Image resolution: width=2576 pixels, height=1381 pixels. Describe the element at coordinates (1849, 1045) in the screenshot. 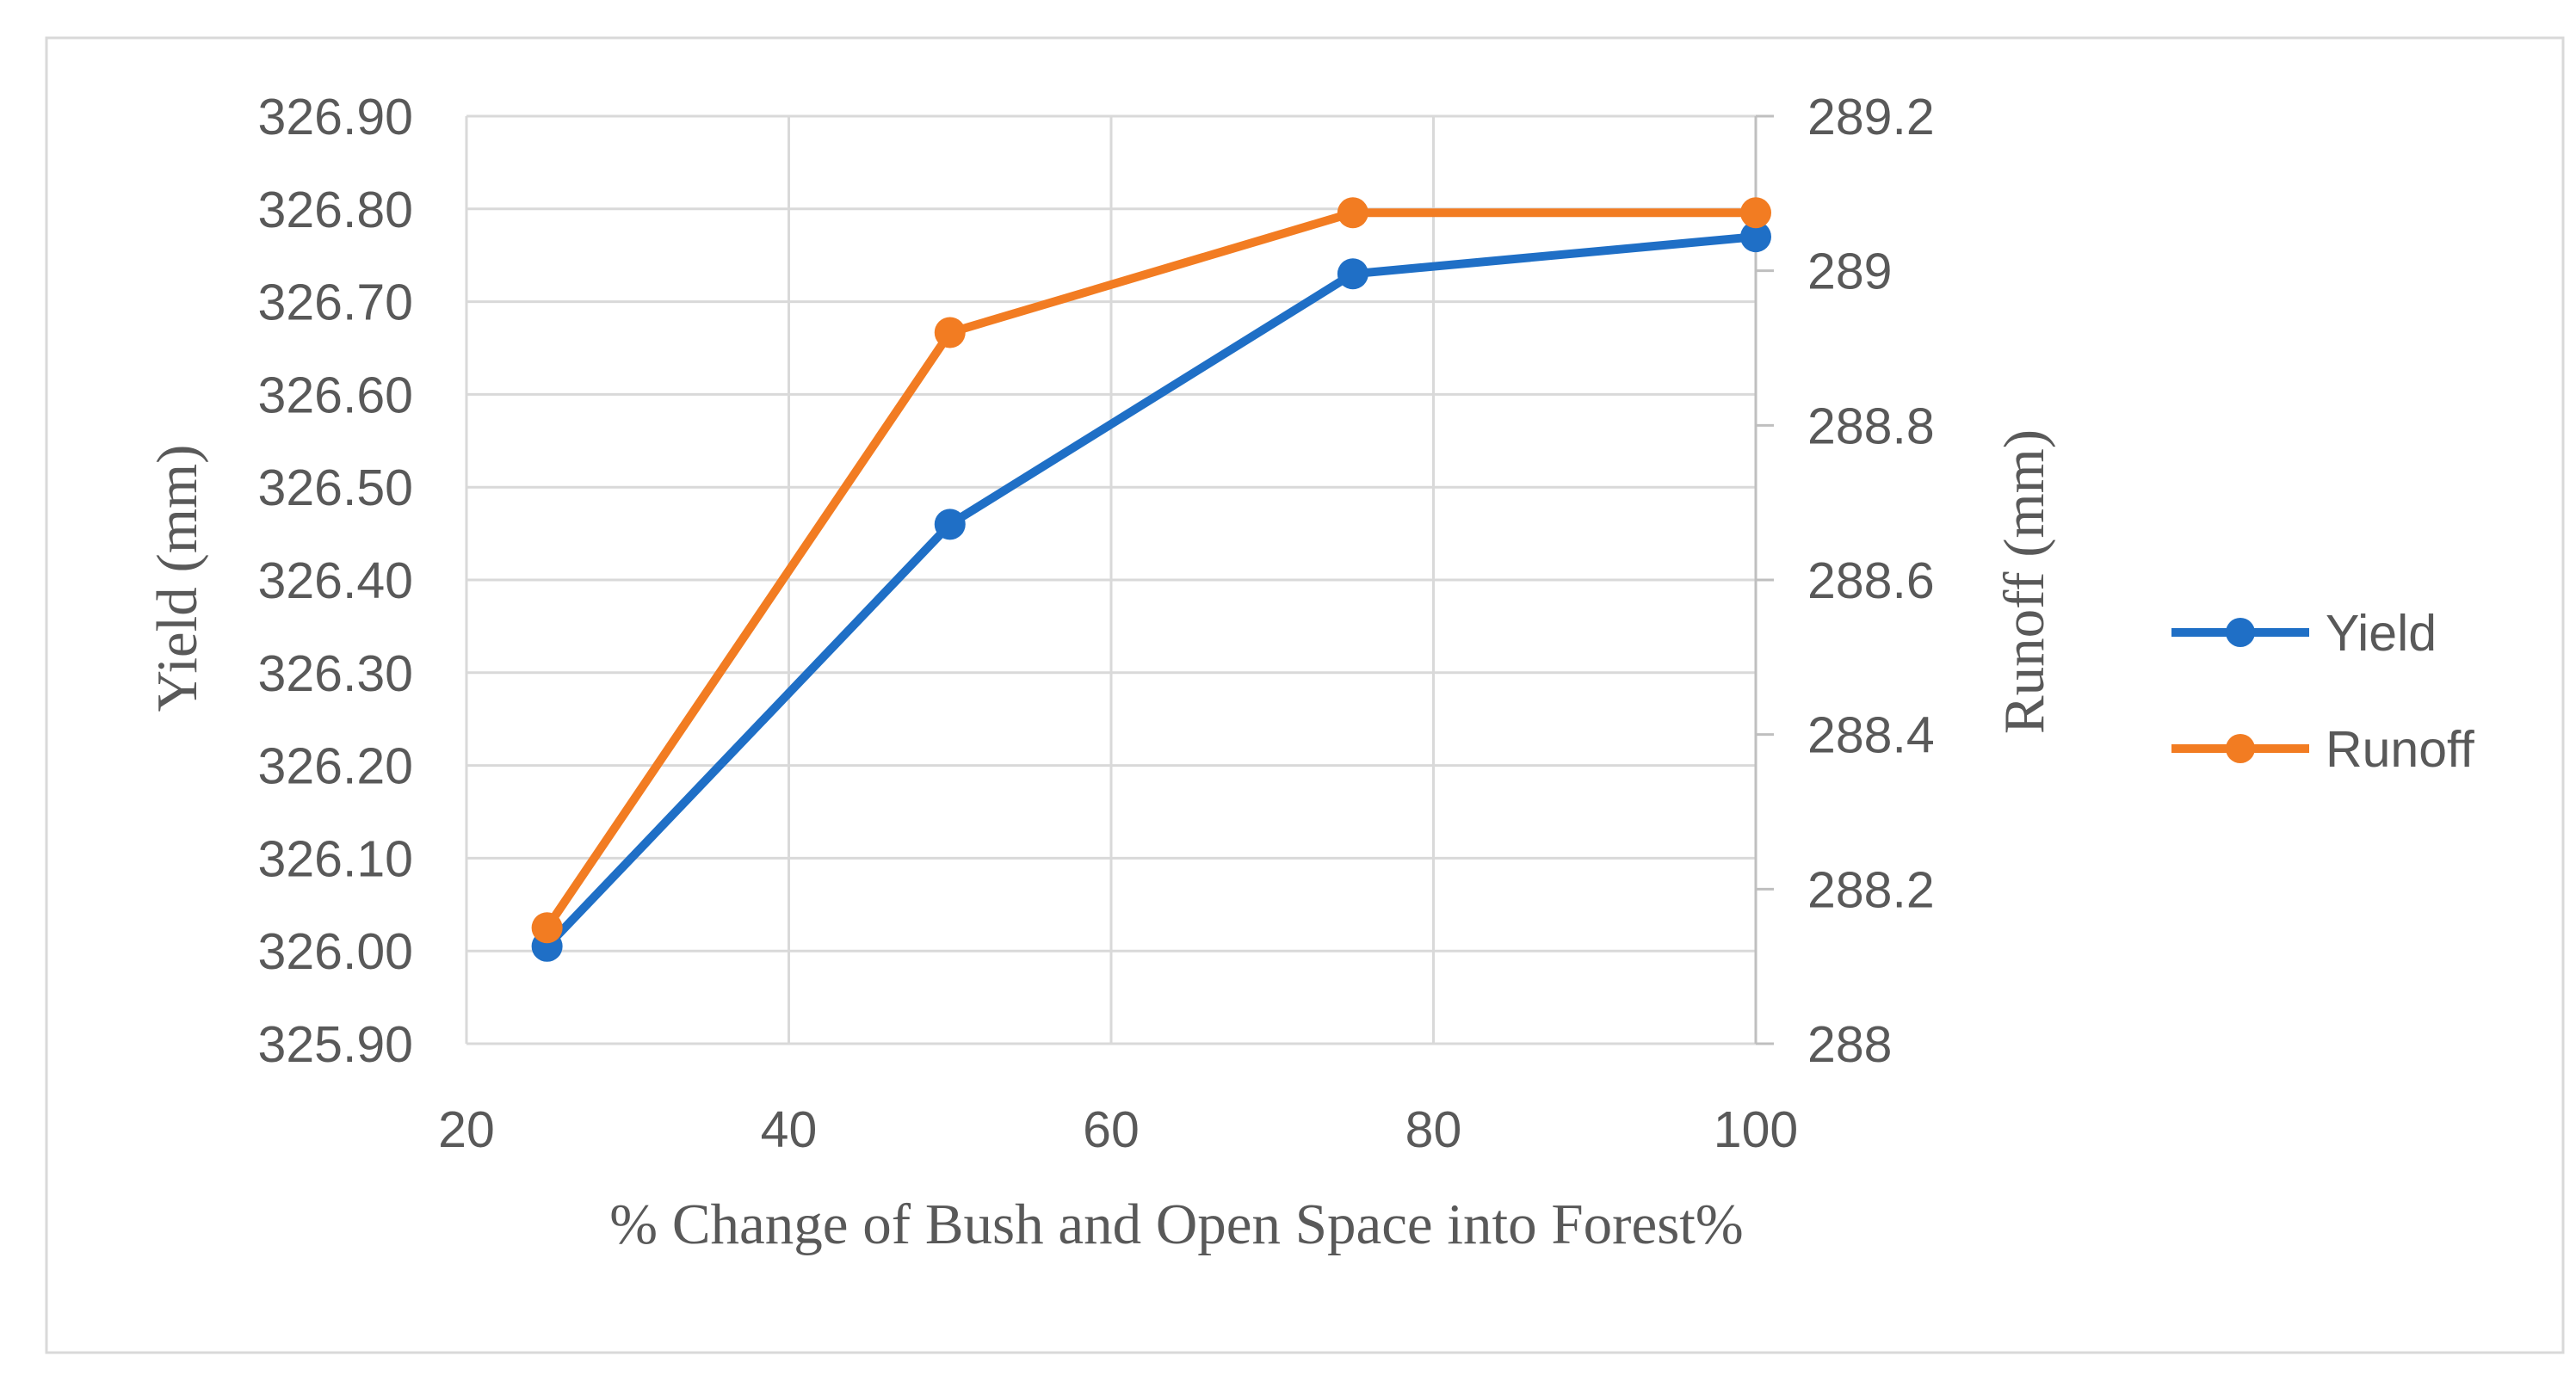

I see `y-right-tick-label: 288` at that location.